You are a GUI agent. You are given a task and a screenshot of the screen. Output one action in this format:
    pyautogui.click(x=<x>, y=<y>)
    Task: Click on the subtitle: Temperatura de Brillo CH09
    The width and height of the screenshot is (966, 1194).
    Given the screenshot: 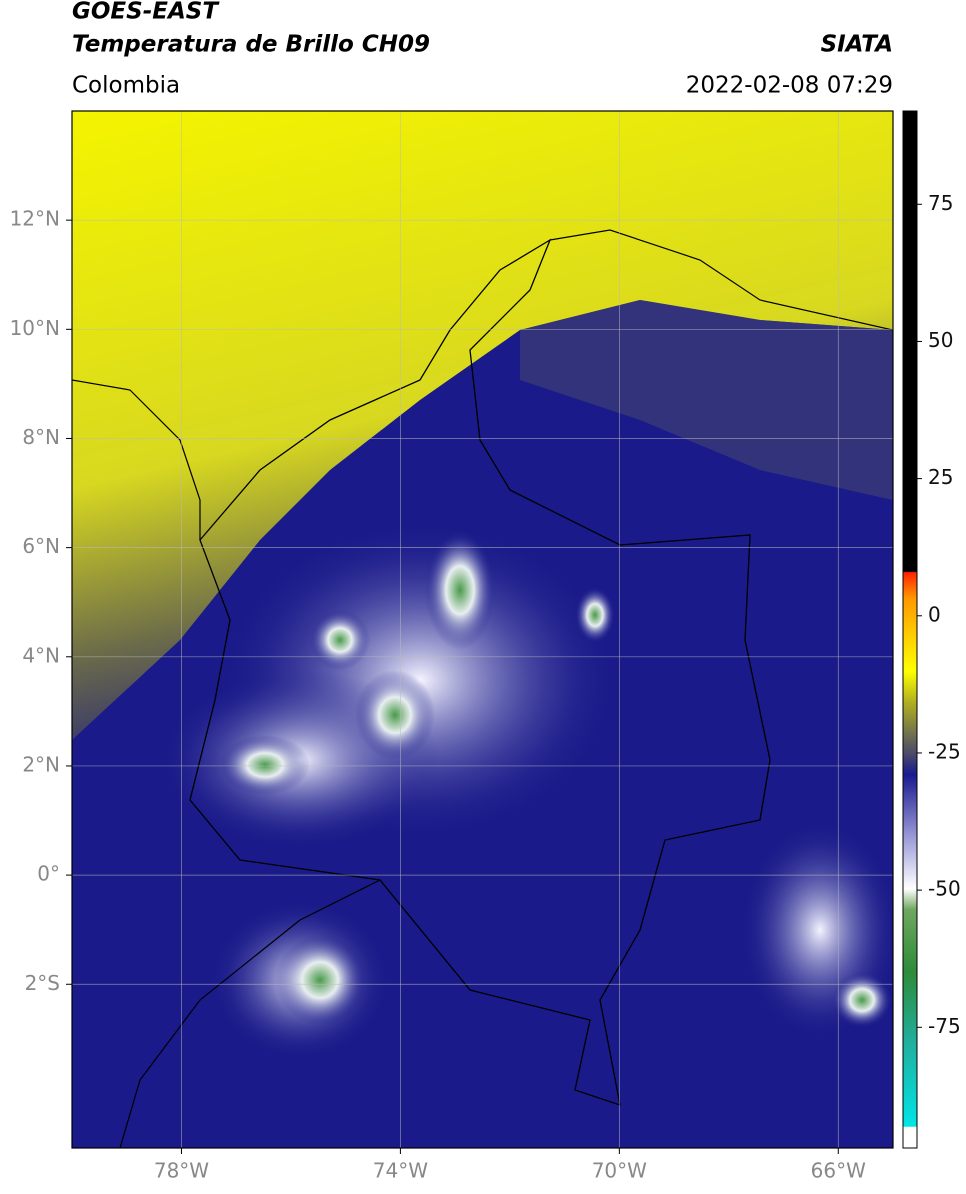 What is the action you would take?
    pyautogui.click(x=251, y=45)
    